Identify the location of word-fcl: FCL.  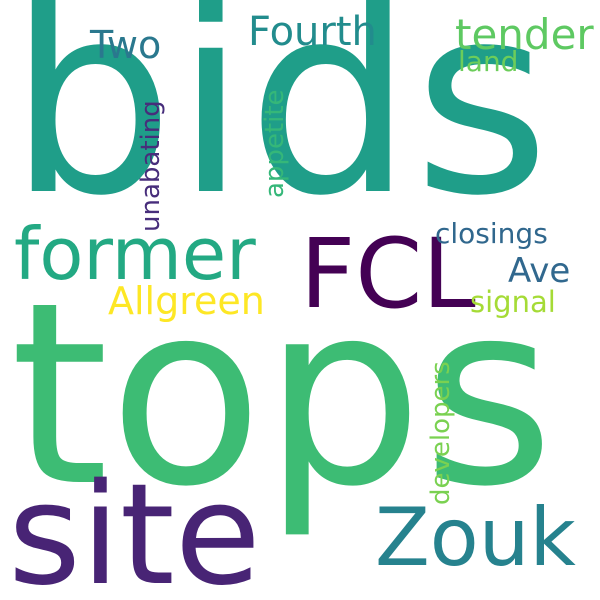
(388, 274).